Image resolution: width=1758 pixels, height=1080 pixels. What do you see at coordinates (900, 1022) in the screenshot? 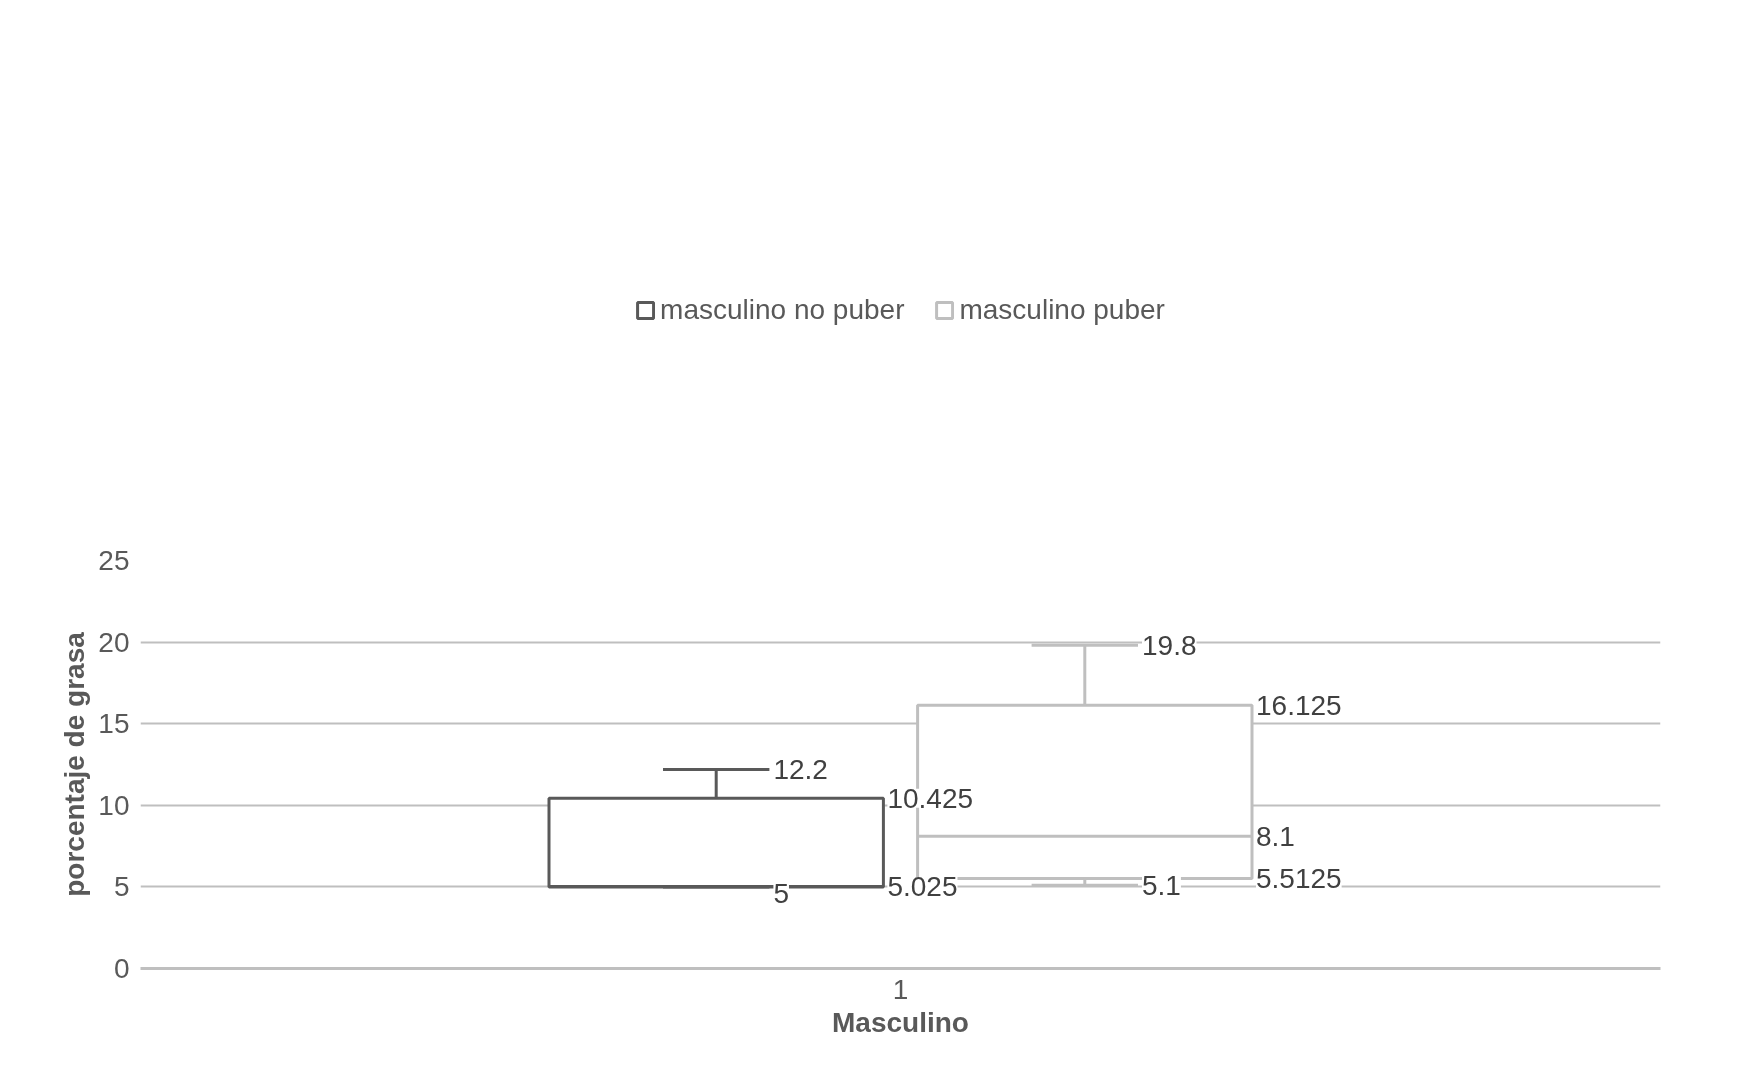
I see `x-axis-title: Masculino` at bounding box center [900, 1022].